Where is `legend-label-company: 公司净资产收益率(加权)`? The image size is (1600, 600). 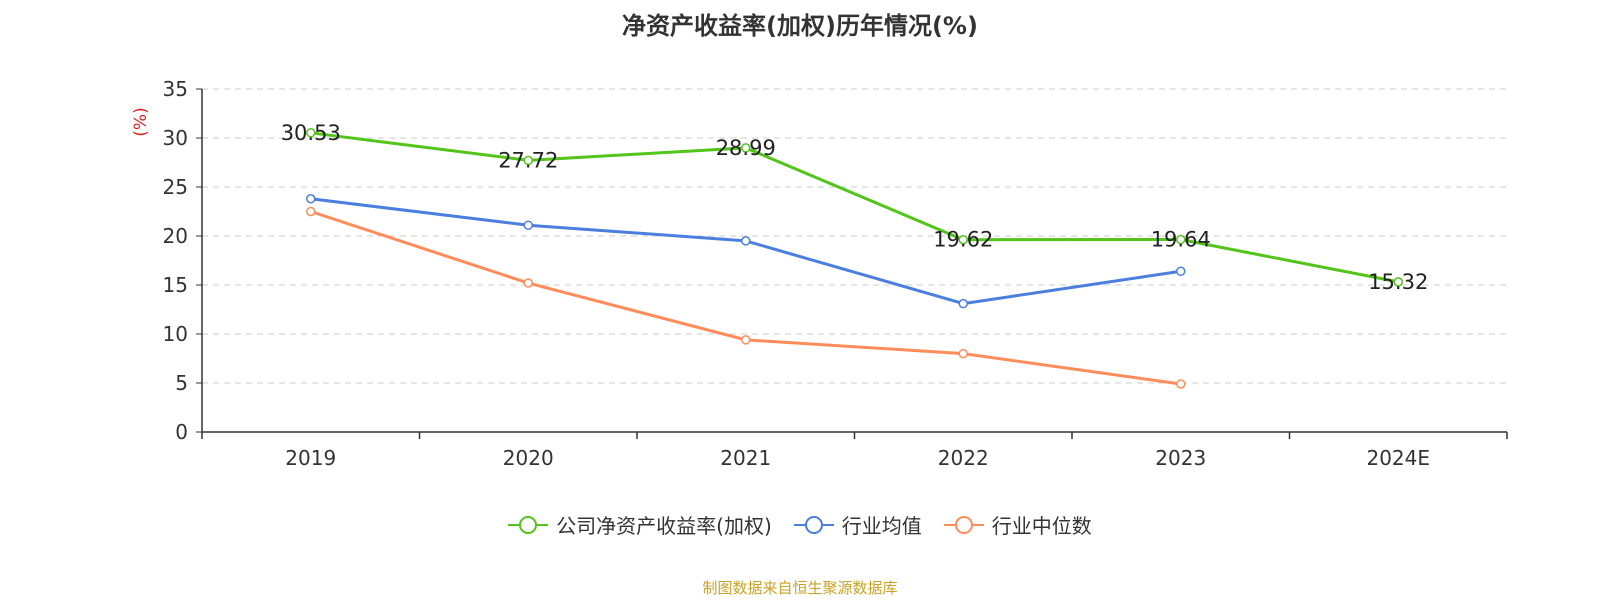
legend-label-company: 公司净资产收益率(加权) is located at coordinates (664, 526).